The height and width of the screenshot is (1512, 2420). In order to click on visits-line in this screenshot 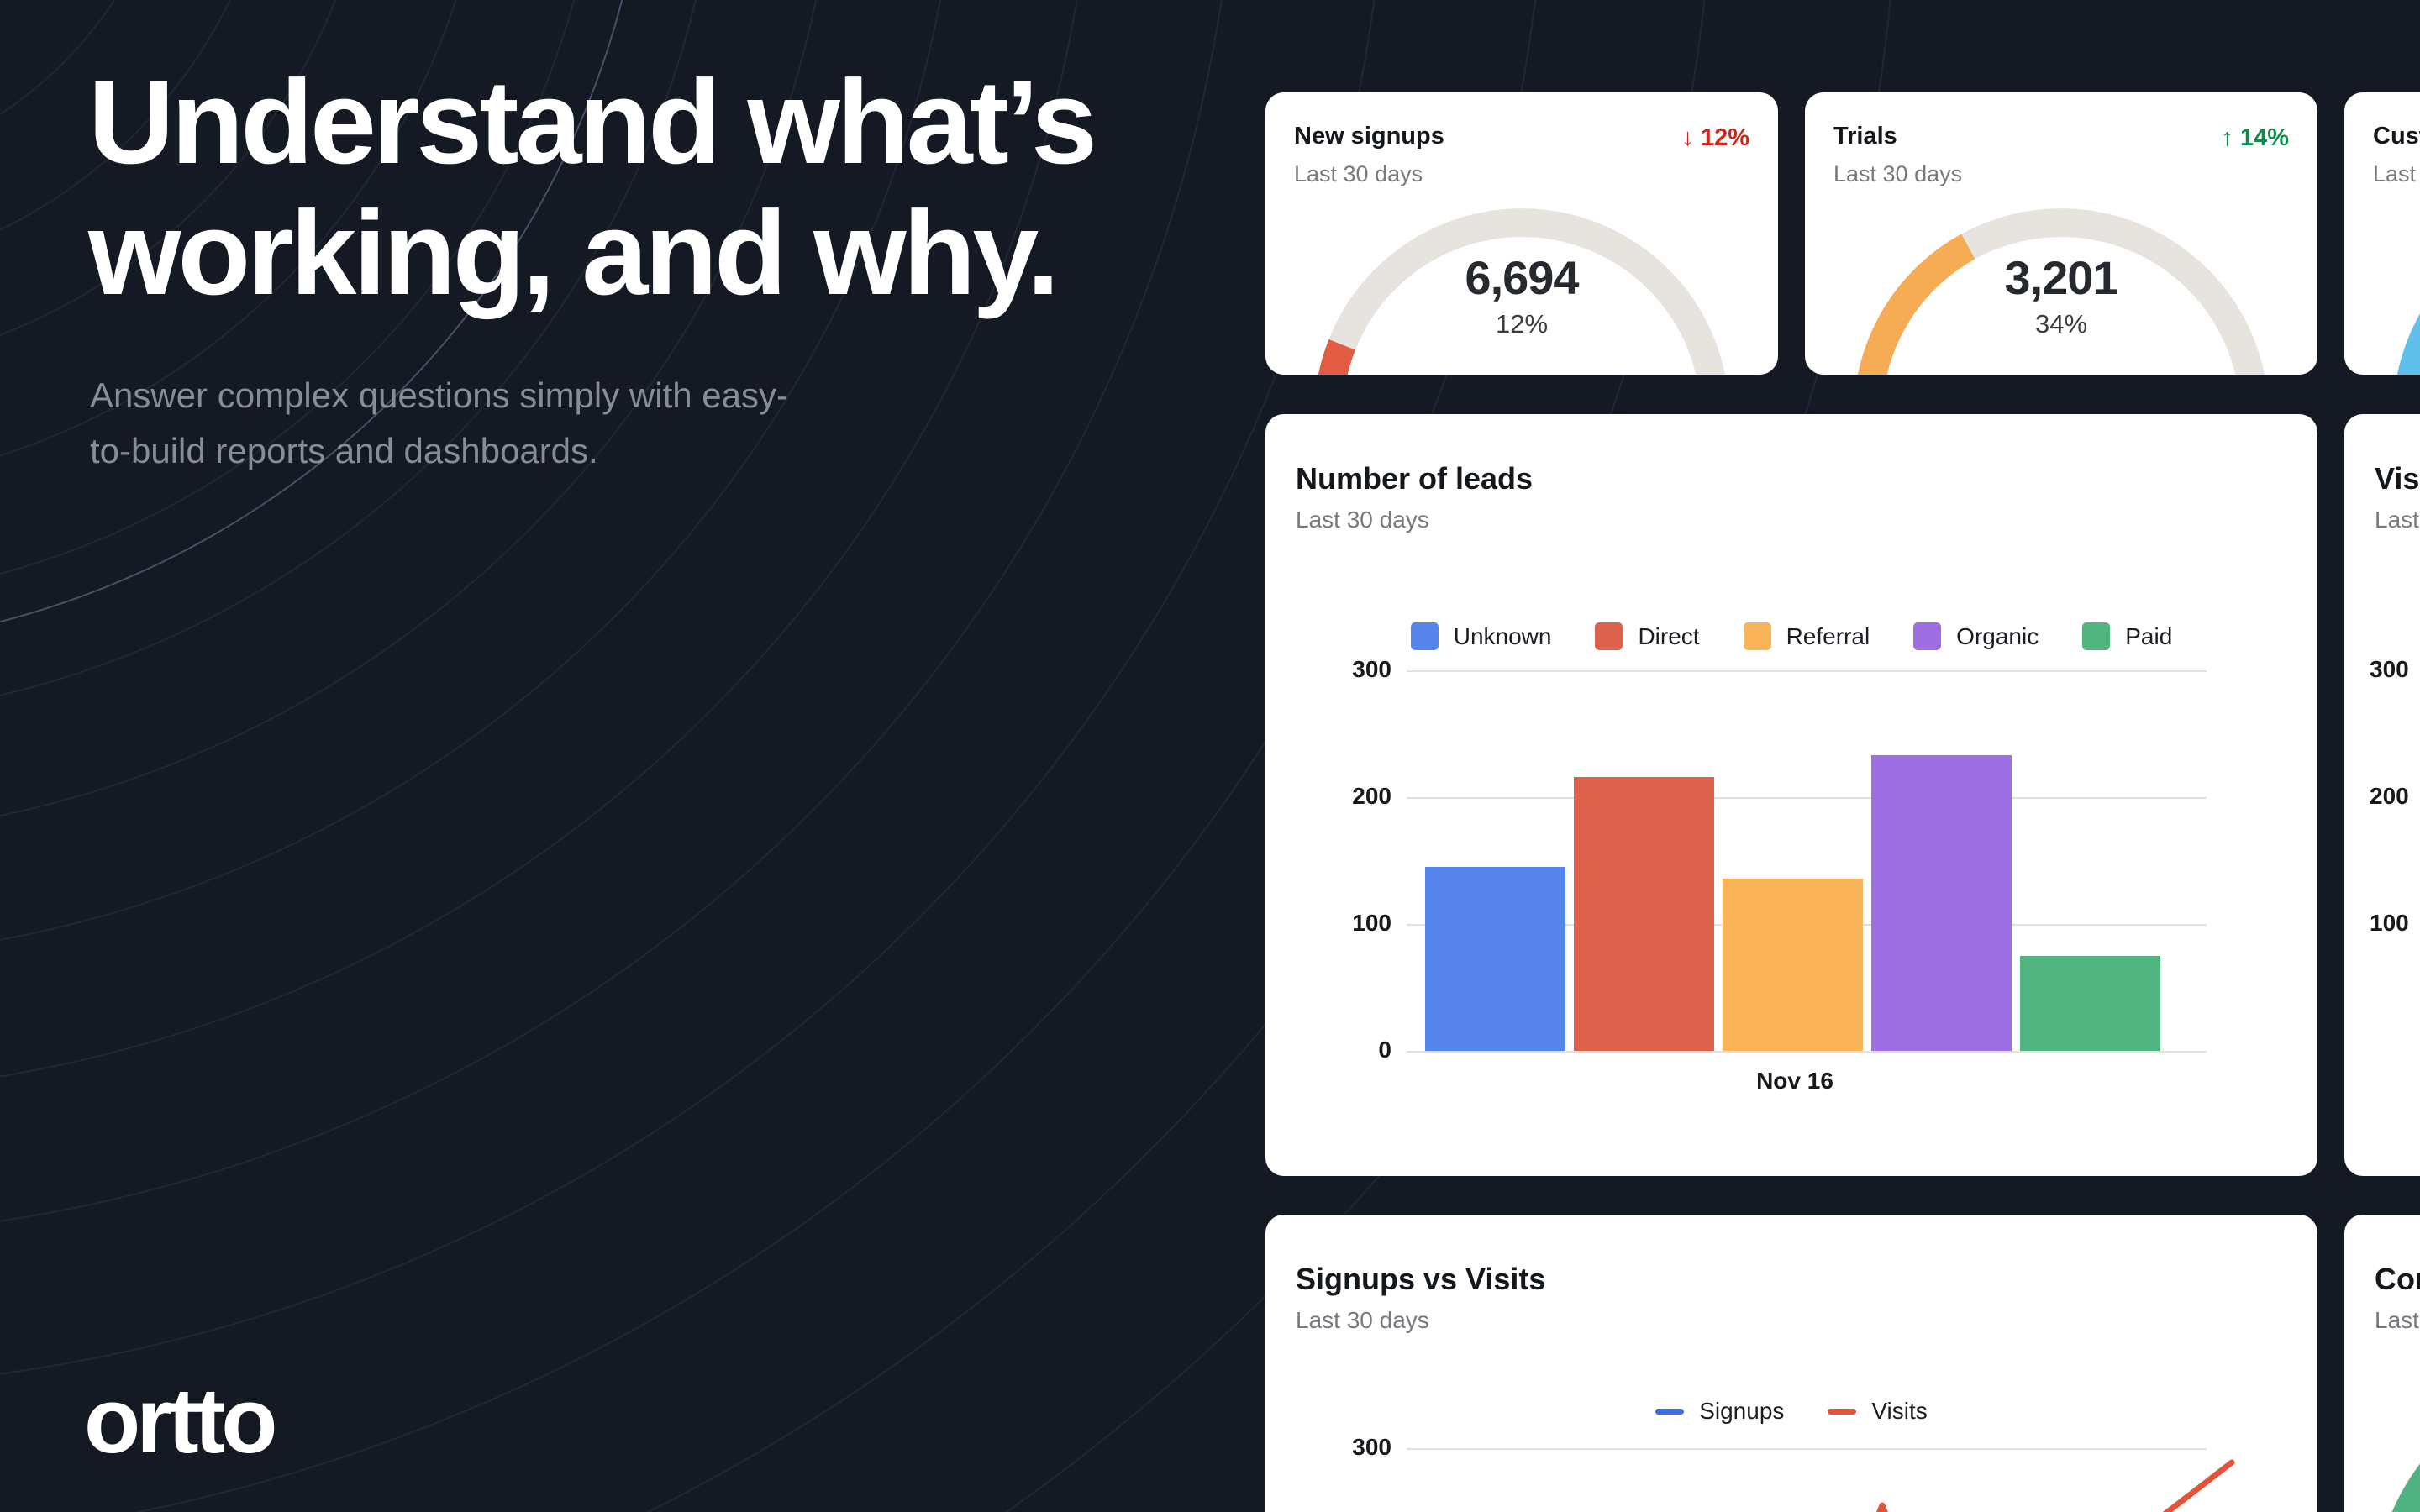, I will do `click(2055, 1485)`.